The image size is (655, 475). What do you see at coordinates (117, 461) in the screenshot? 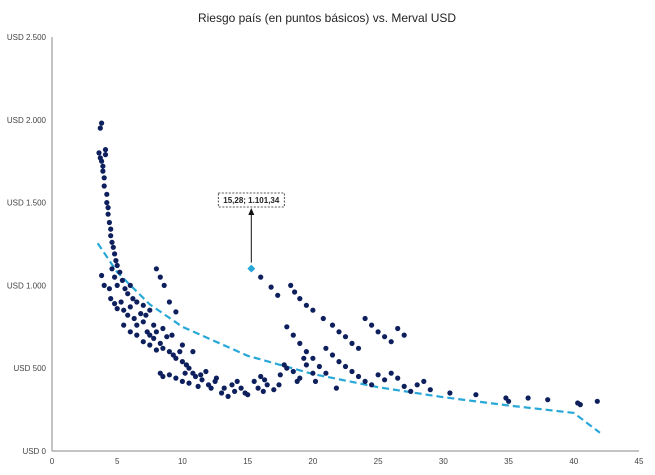
I see `x-tick-label: 5` at bounding box center [117, 461].